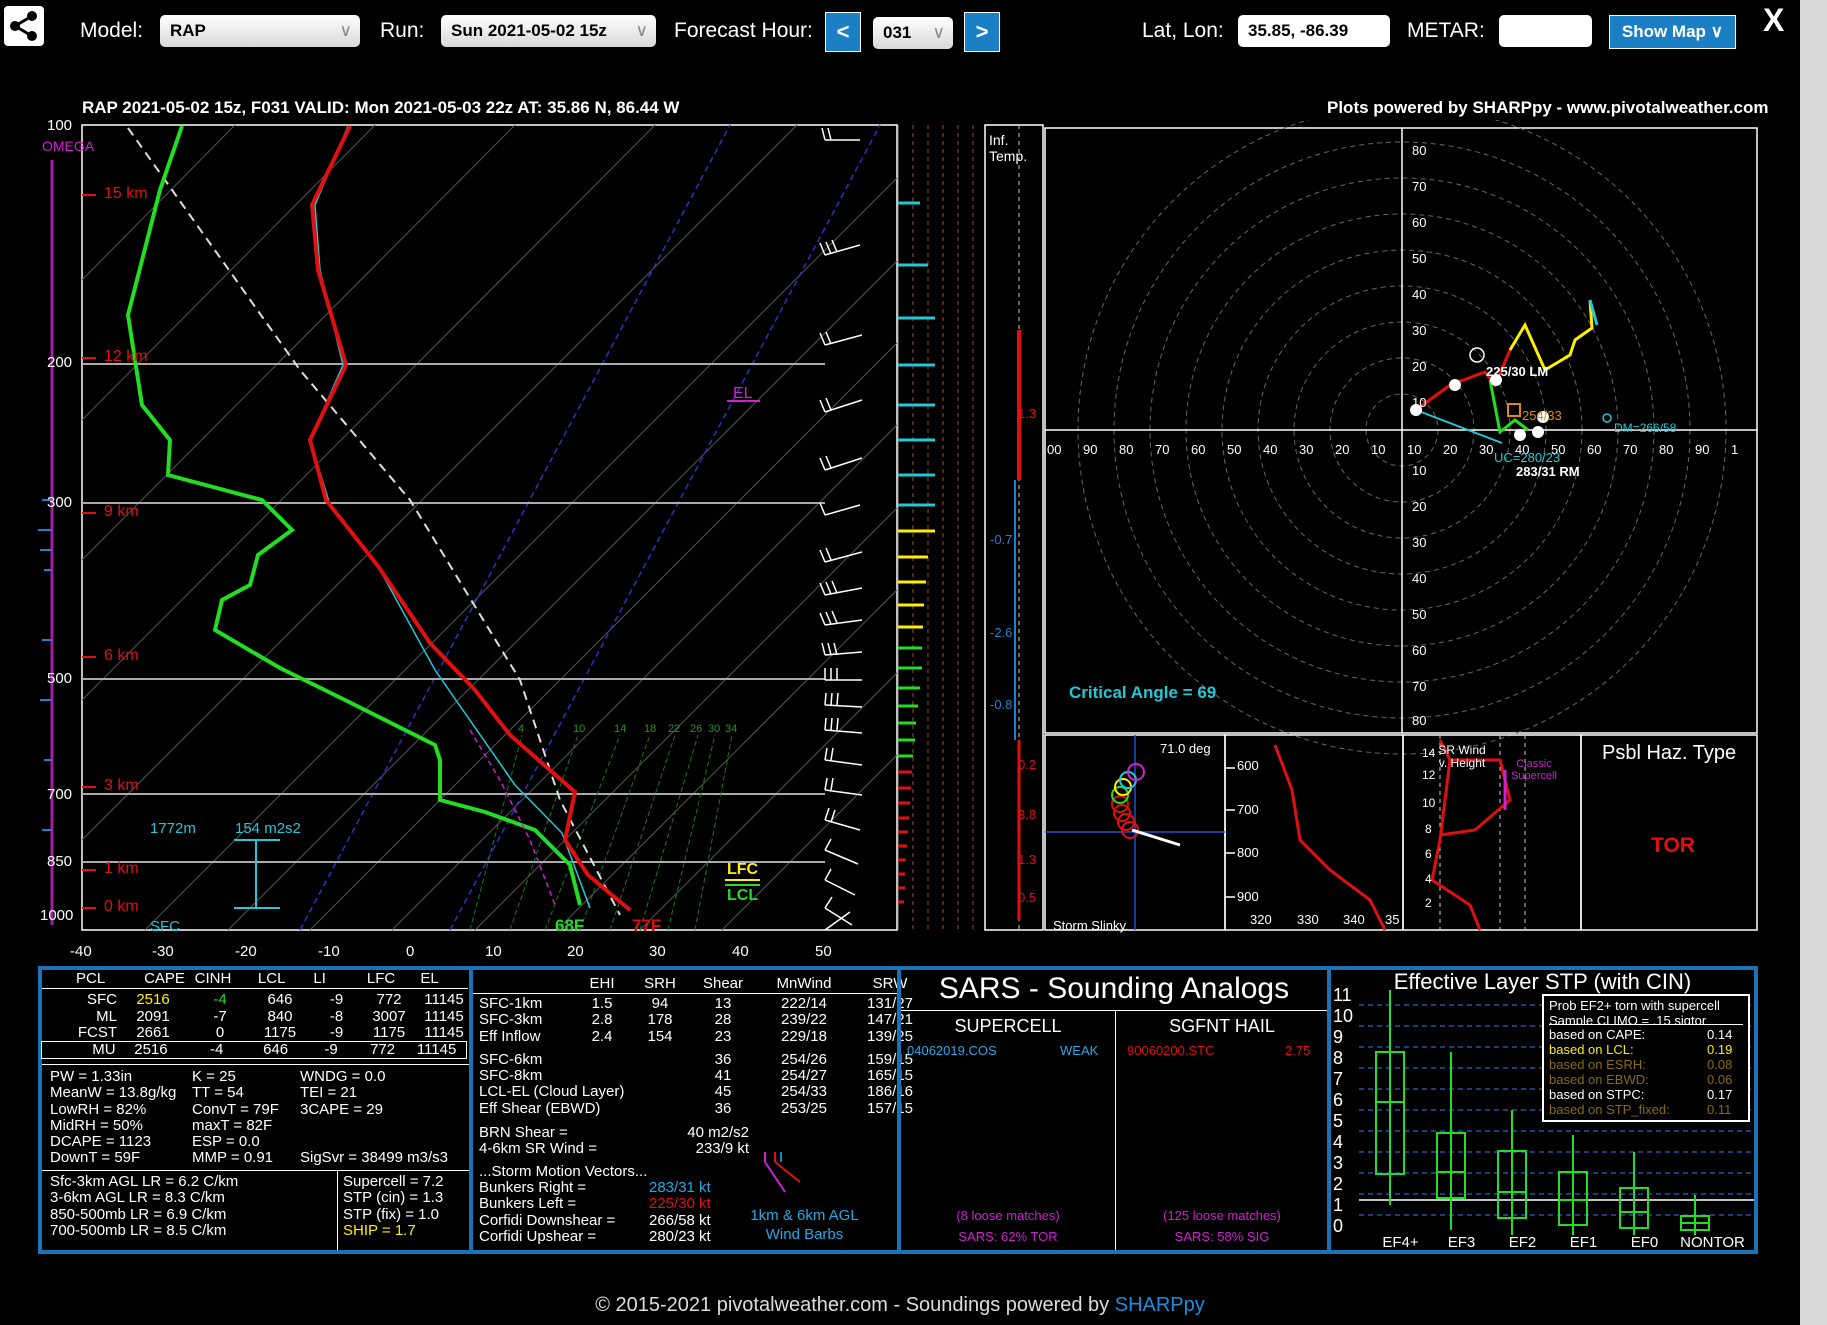 Image resolution: width=1827 pixels, height=1325 pixels. Describe the element at coordinates (521, 729) in the screenshot. I see `mixing-ratio-label: 4` at that location.